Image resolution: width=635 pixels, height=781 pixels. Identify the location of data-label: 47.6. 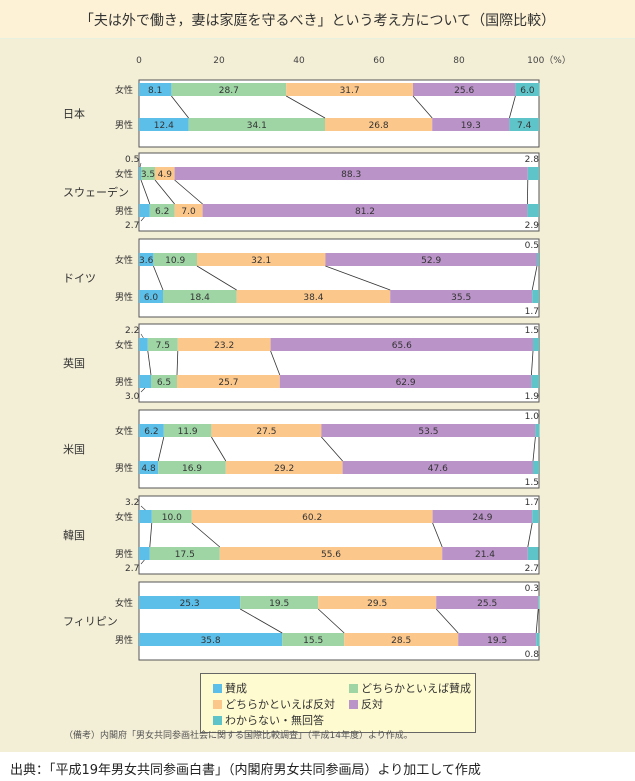
(438, 469).